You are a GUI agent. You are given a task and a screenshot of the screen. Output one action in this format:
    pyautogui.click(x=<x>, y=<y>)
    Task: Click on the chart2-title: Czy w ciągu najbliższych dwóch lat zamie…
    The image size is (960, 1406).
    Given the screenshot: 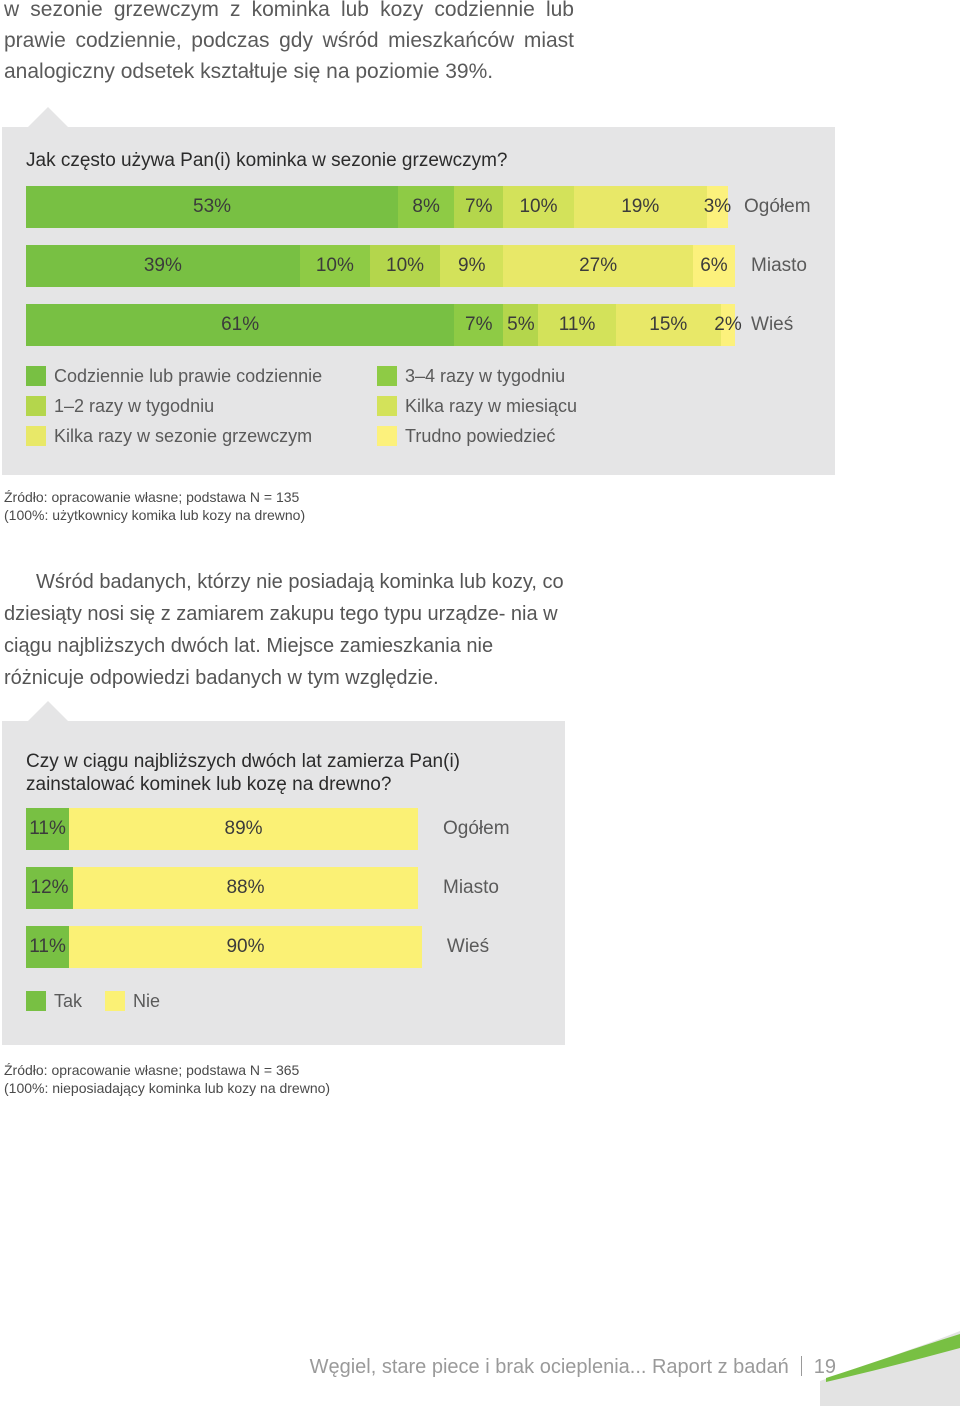 What is the action you would take?
    pyautogui.click(x=243, y=773)
    